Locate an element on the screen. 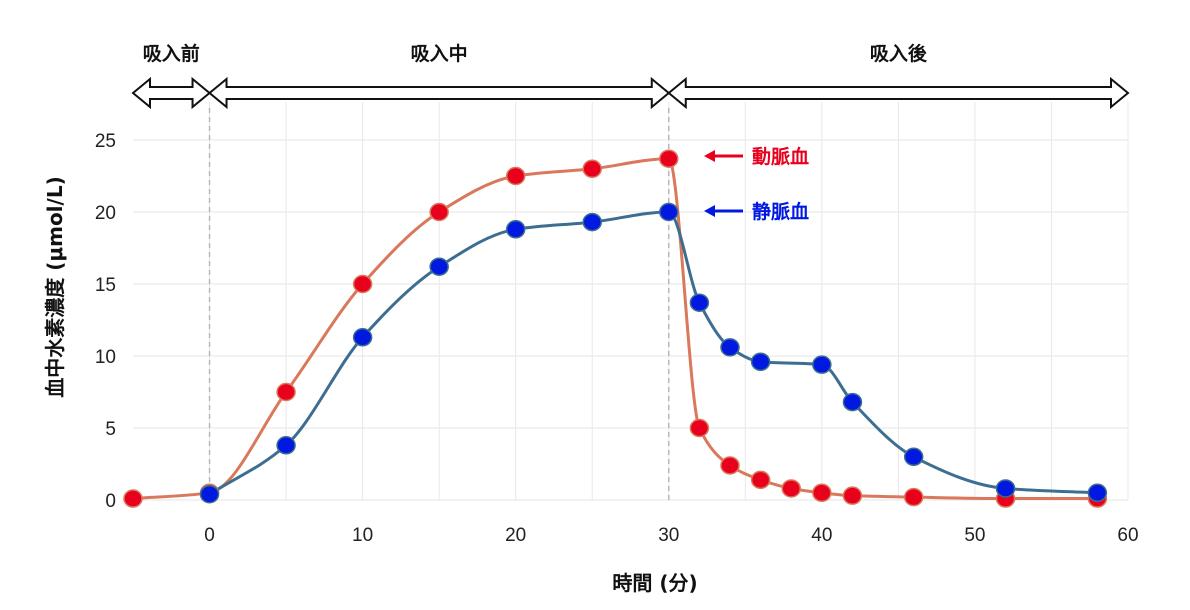  phase-label: 吸入中 is located at coordinates (439, 53).